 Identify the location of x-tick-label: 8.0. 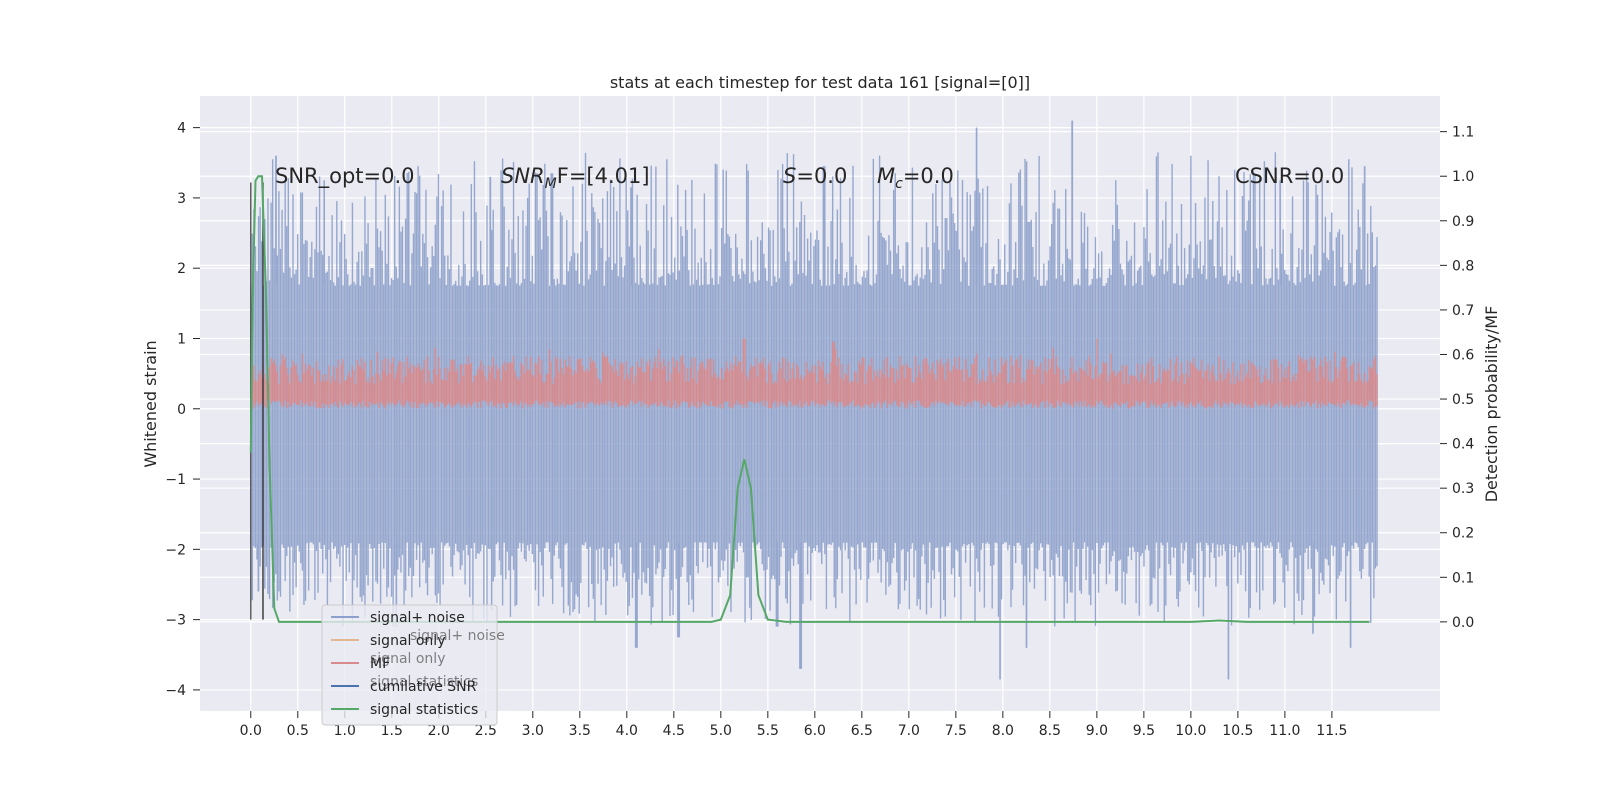
(1003, 731).